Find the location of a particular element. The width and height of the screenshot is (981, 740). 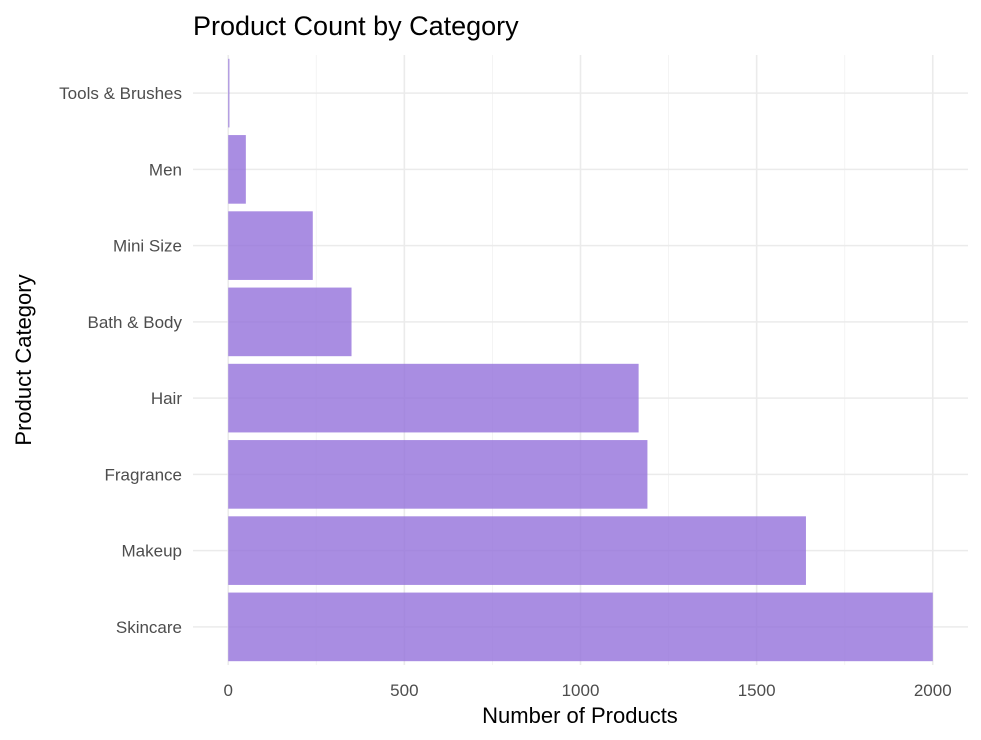

bar-tools-brushes is located at coordinates (229, 93).